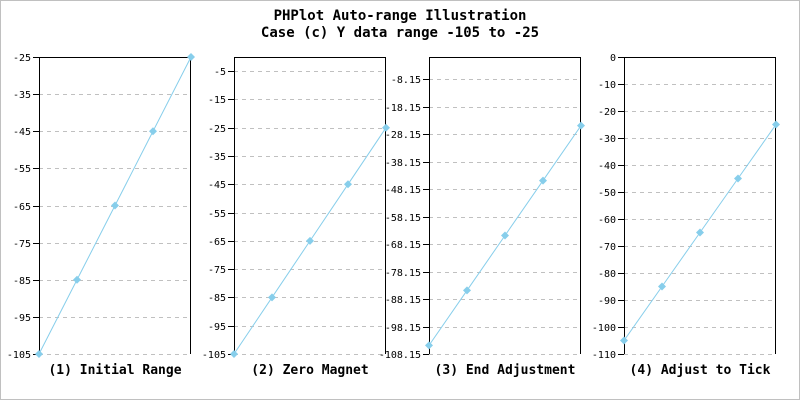  I want to click on y-tick-label: -100, so click(604, 328).